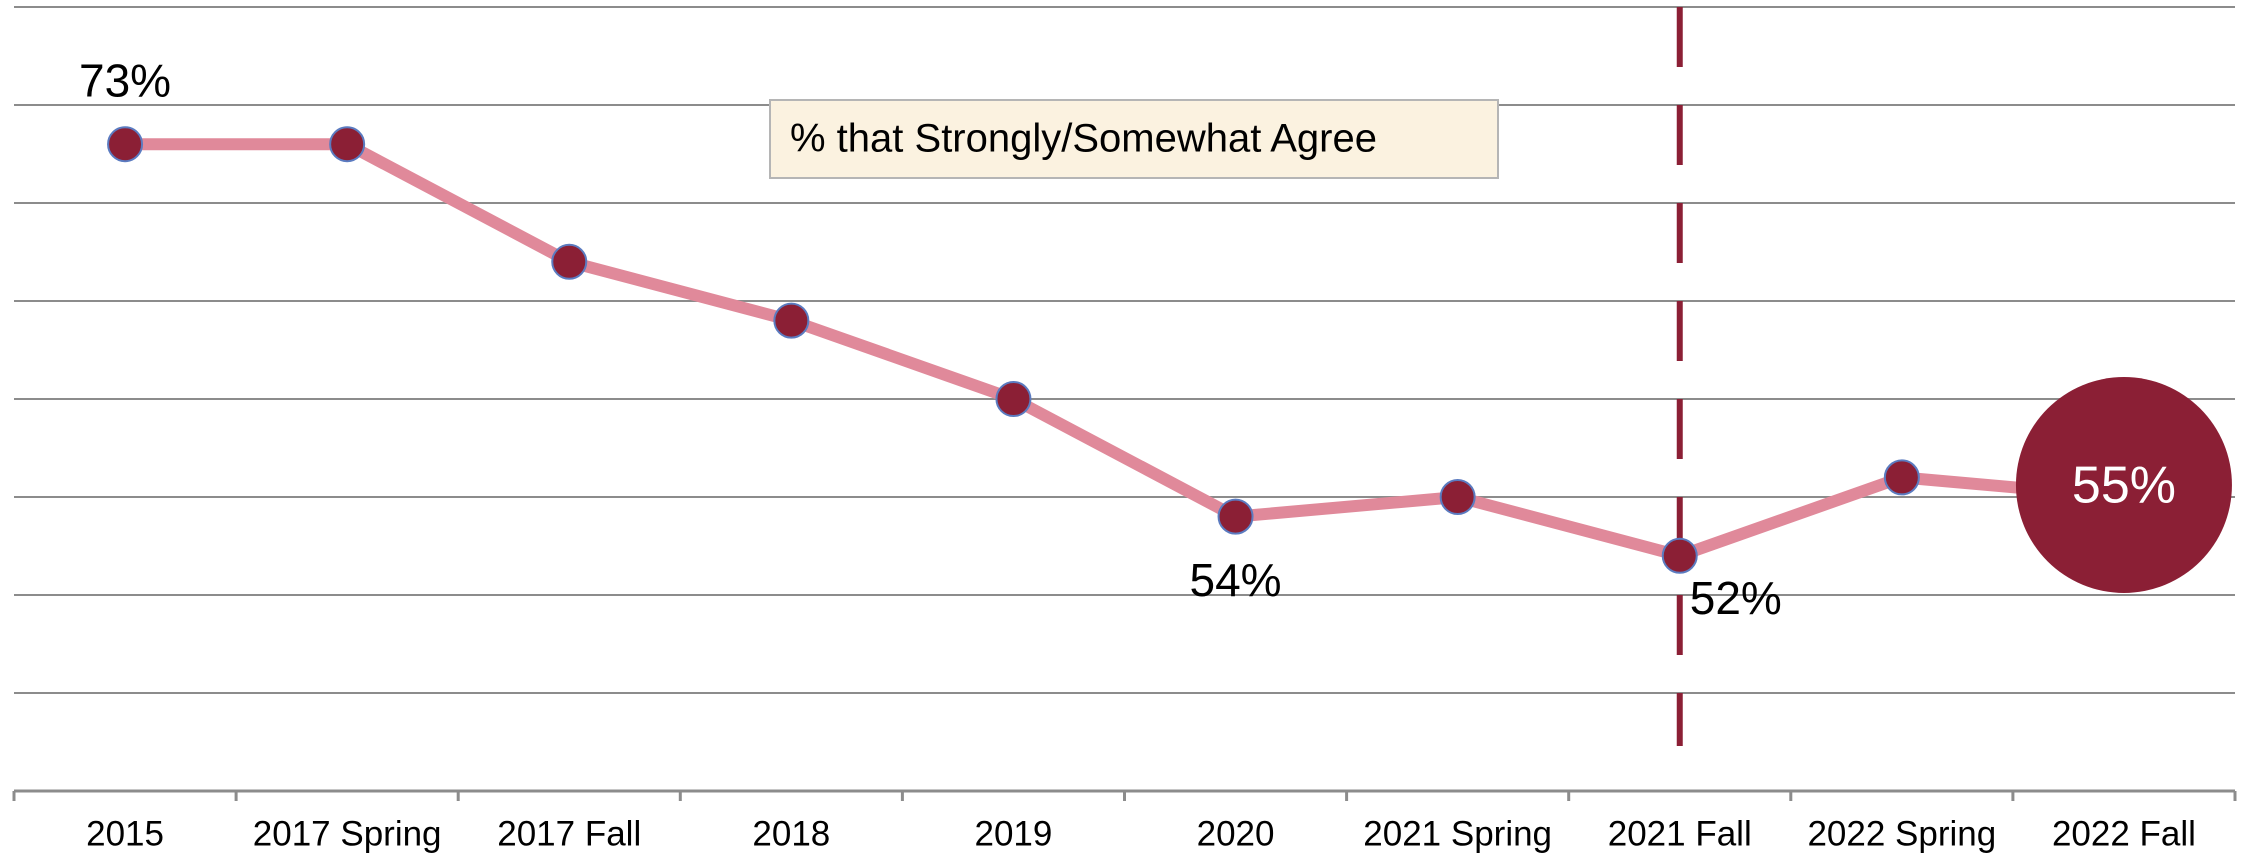 The image size is (2252, 856). I want to click on x-tick-label: 2022 Spring, so click(1901, 833).